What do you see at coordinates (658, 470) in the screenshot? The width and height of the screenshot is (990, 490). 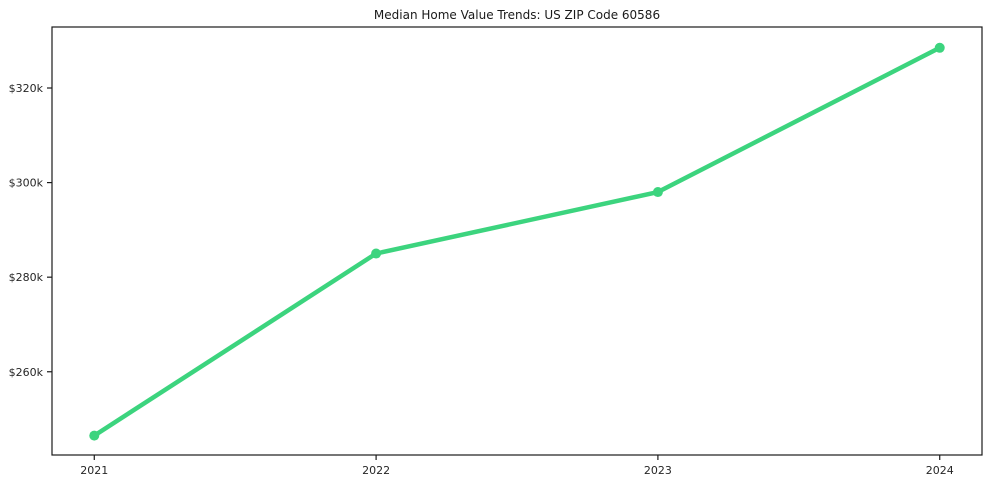 I see `x-tick-label: 2023` at bounding box center [658, 470].